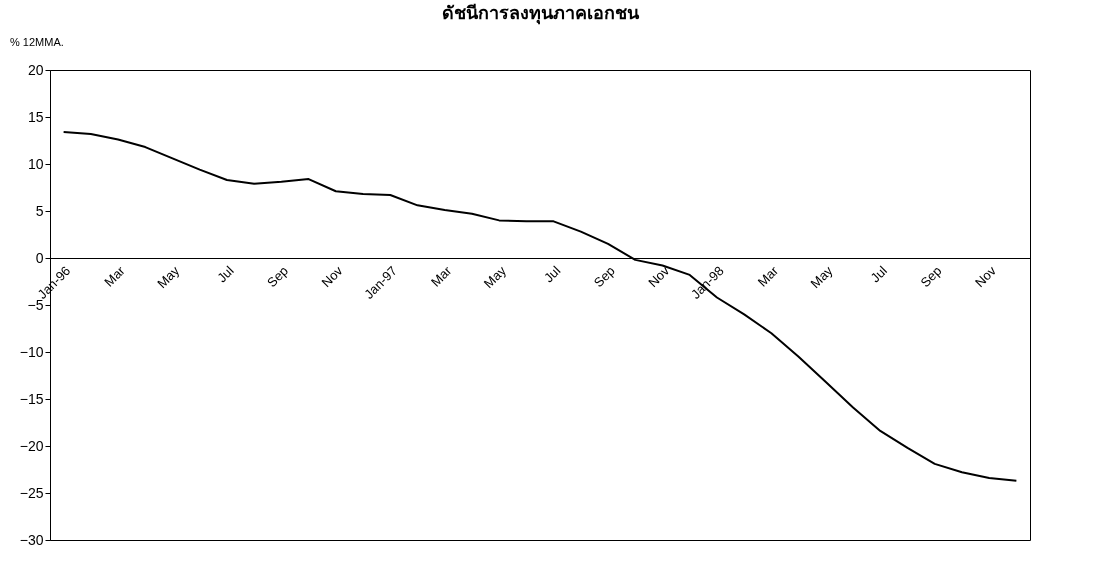  What do you see at coordinates (31, 539) in the screenshot?
I see `y-tick-label: −30` at bounding box center [31, 539].